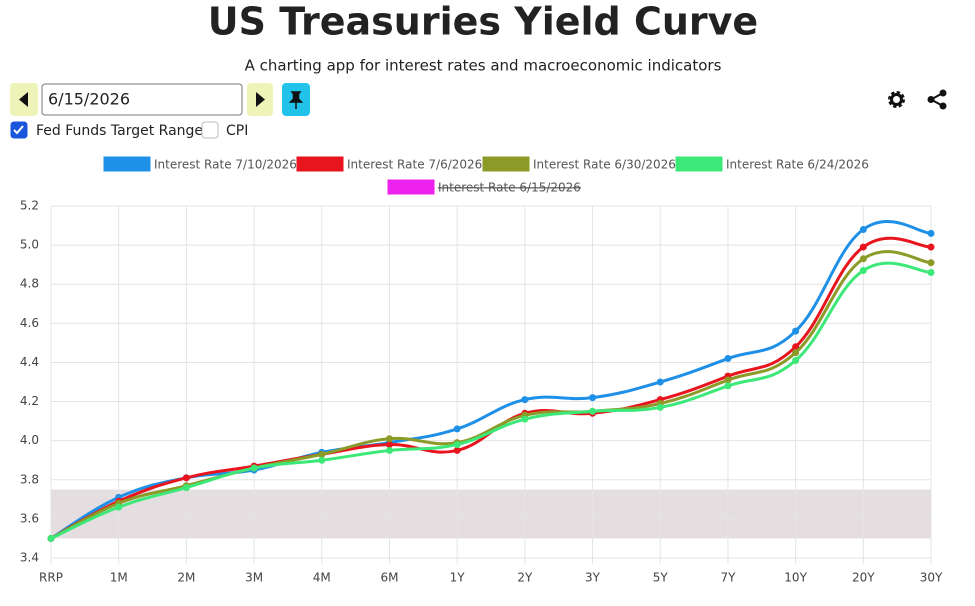  What do you see at coordinates (896, 99) in the screenshot?
I see `settings-button` at bounding box center [896, 99].